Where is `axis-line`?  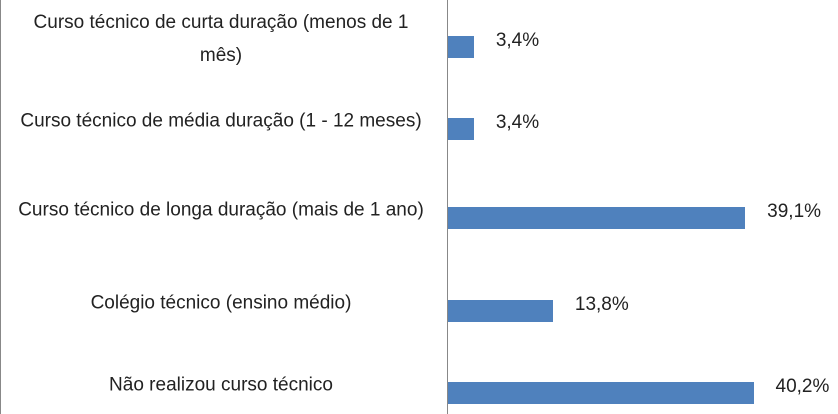
axis-line is located at coordinates (447, 207).